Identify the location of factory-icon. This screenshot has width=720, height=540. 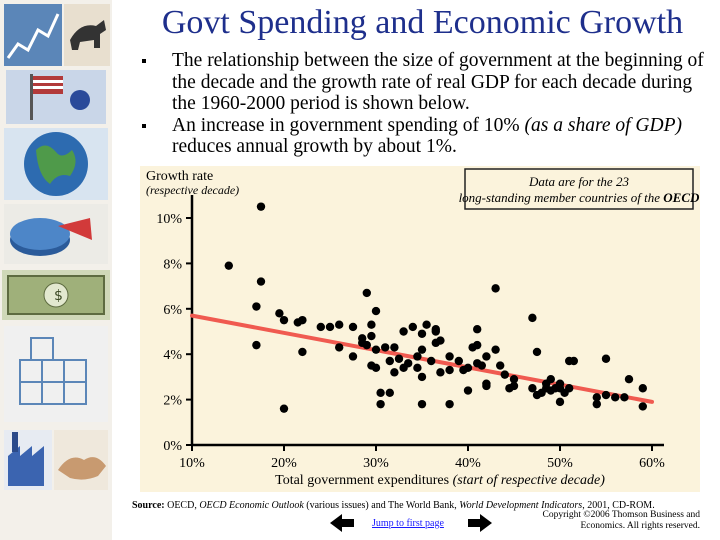
(28, 460).